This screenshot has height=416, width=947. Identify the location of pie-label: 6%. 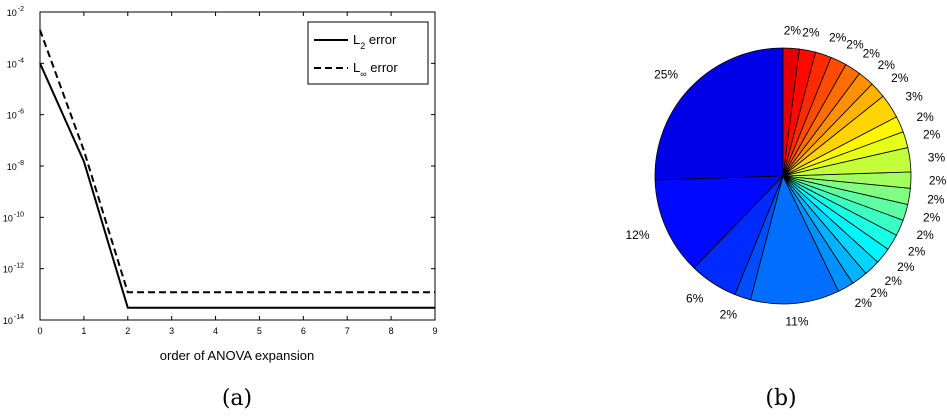
(695, 298).